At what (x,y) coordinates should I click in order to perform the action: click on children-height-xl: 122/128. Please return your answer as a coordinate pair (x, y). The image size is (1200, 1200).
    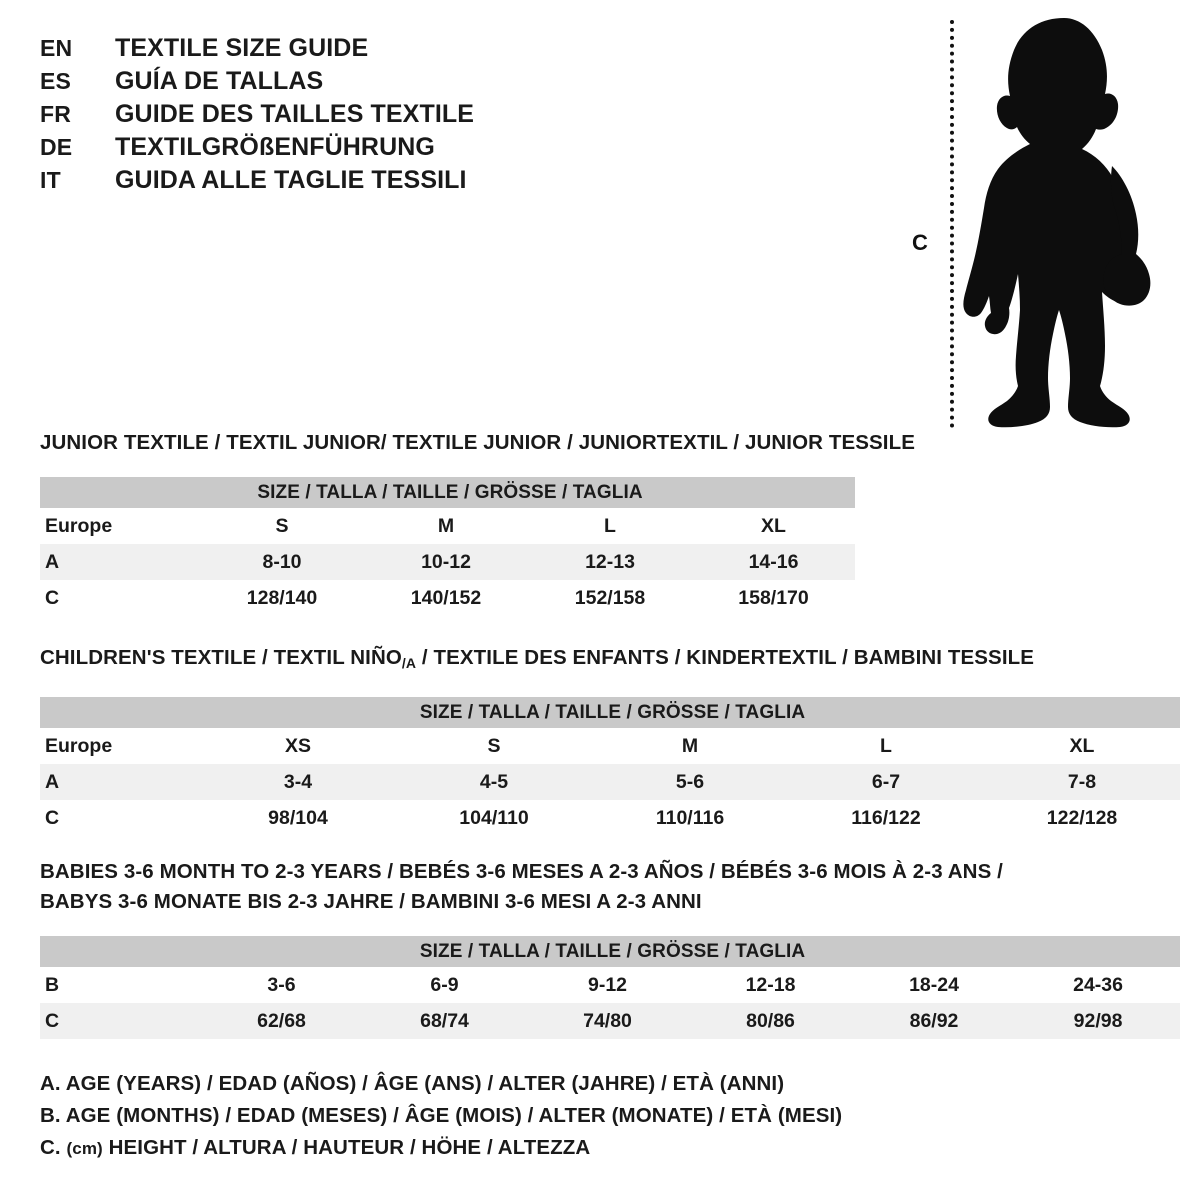
    Looking at the image, I should click on (1082, 817).